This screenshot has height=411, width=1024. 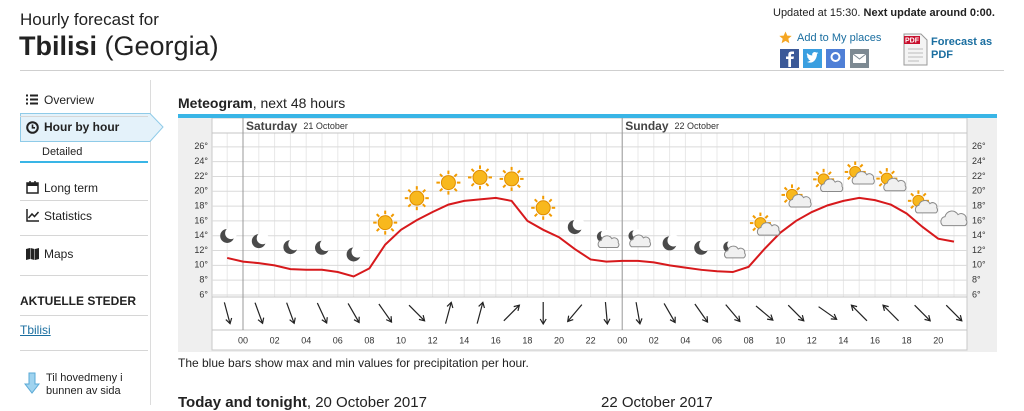 What do you see at coordinates (84, 315) in the screenshot?
I see `menu-separator` at bounding box center [84, 315].